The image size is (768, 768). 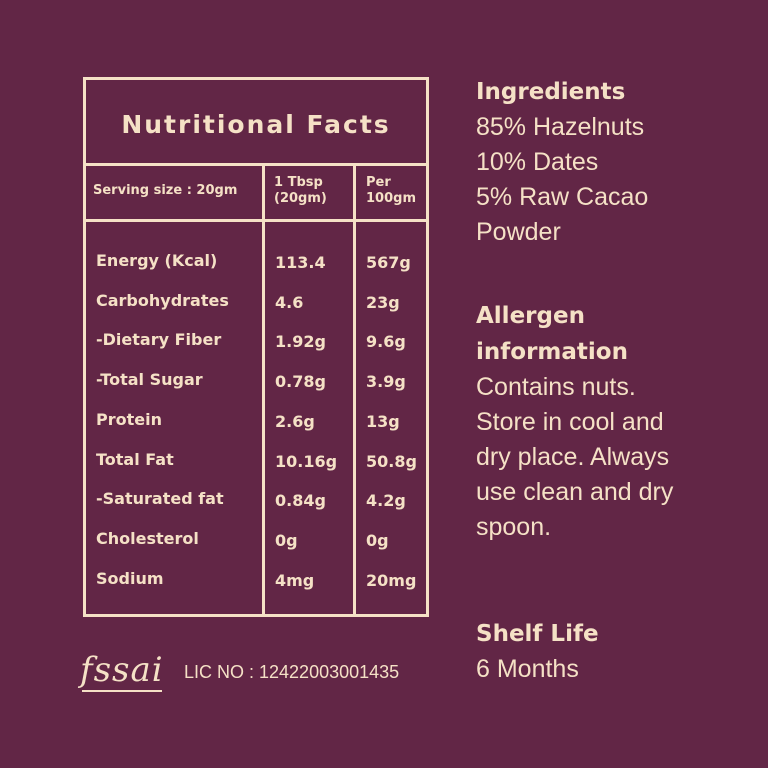 I want to click on nutrient-value-per100: 3.9g, so click(x=386, y=381).